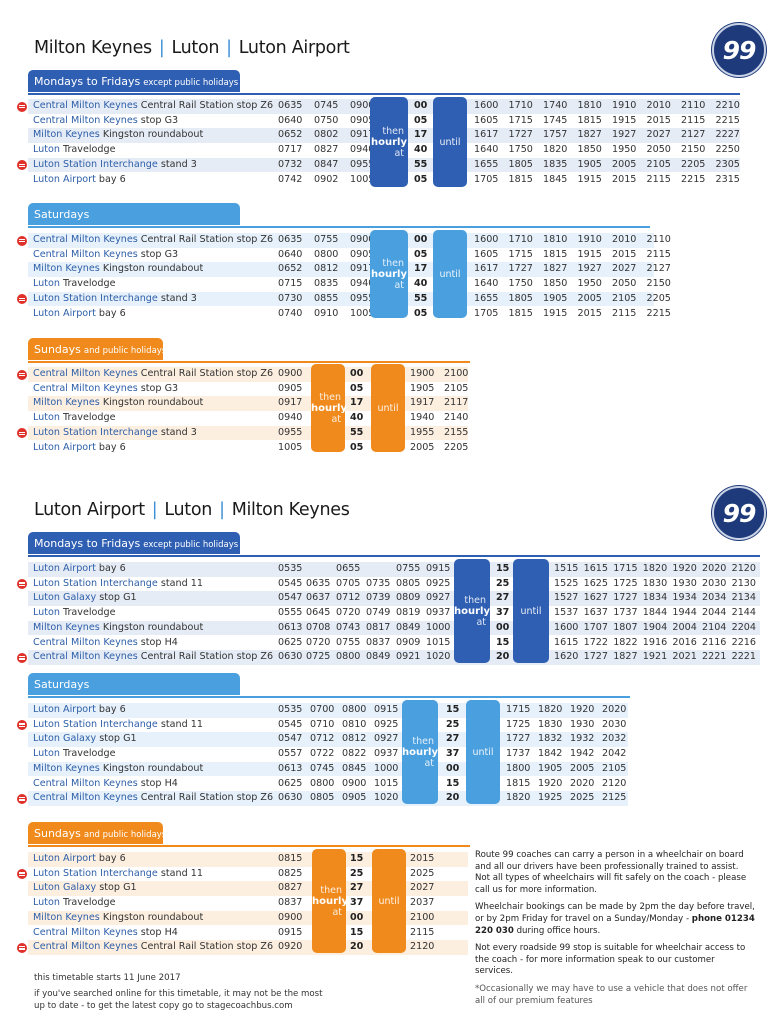 This screenshot has height=1024, width=768. What do you see at coordinates (714, 627) in the screenshot?
I see `departure-time: 2104` at bounding box center [714, 627].